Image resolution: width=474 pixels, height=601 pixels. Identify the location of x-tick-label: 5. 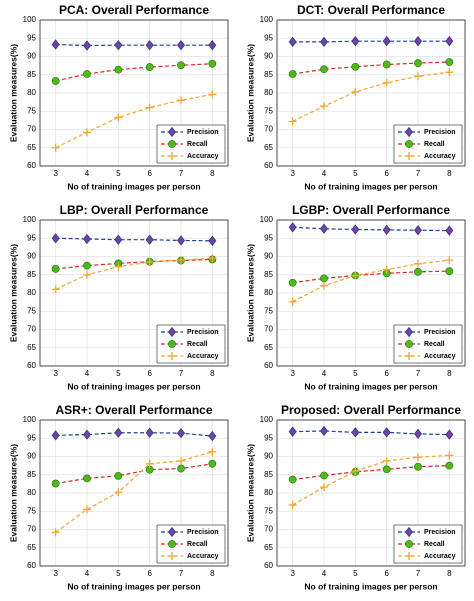
(118, 373).